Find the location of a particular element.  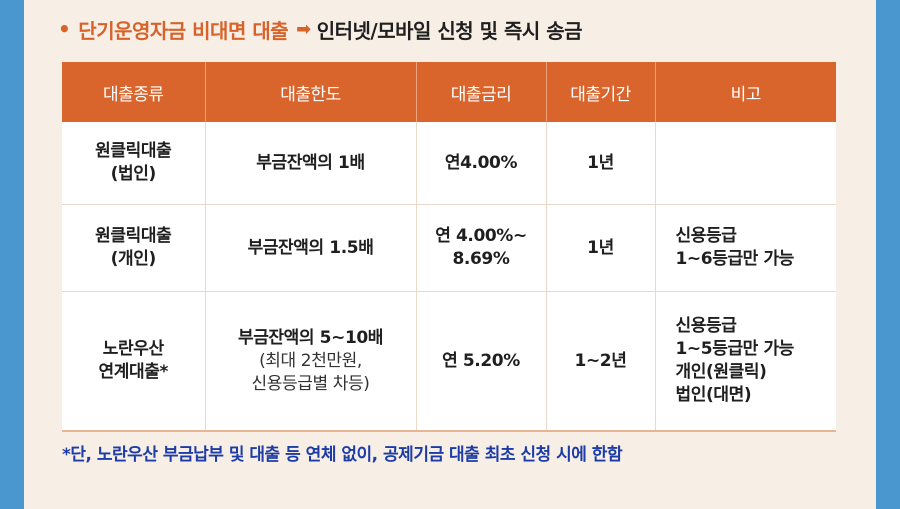

cell-loan-limit: 부금잔액의 5~10배 (최대 2천만원, 신용등급별 차등) is located at coordinates (311, 361).